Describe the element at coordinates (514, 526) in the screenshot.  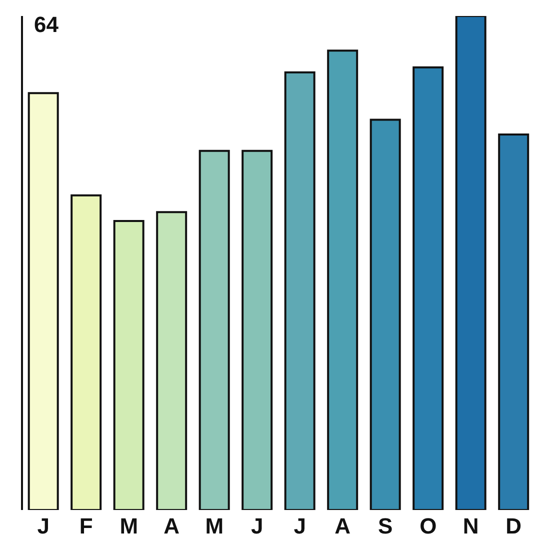
I see `x-tick-label: D` at that location.